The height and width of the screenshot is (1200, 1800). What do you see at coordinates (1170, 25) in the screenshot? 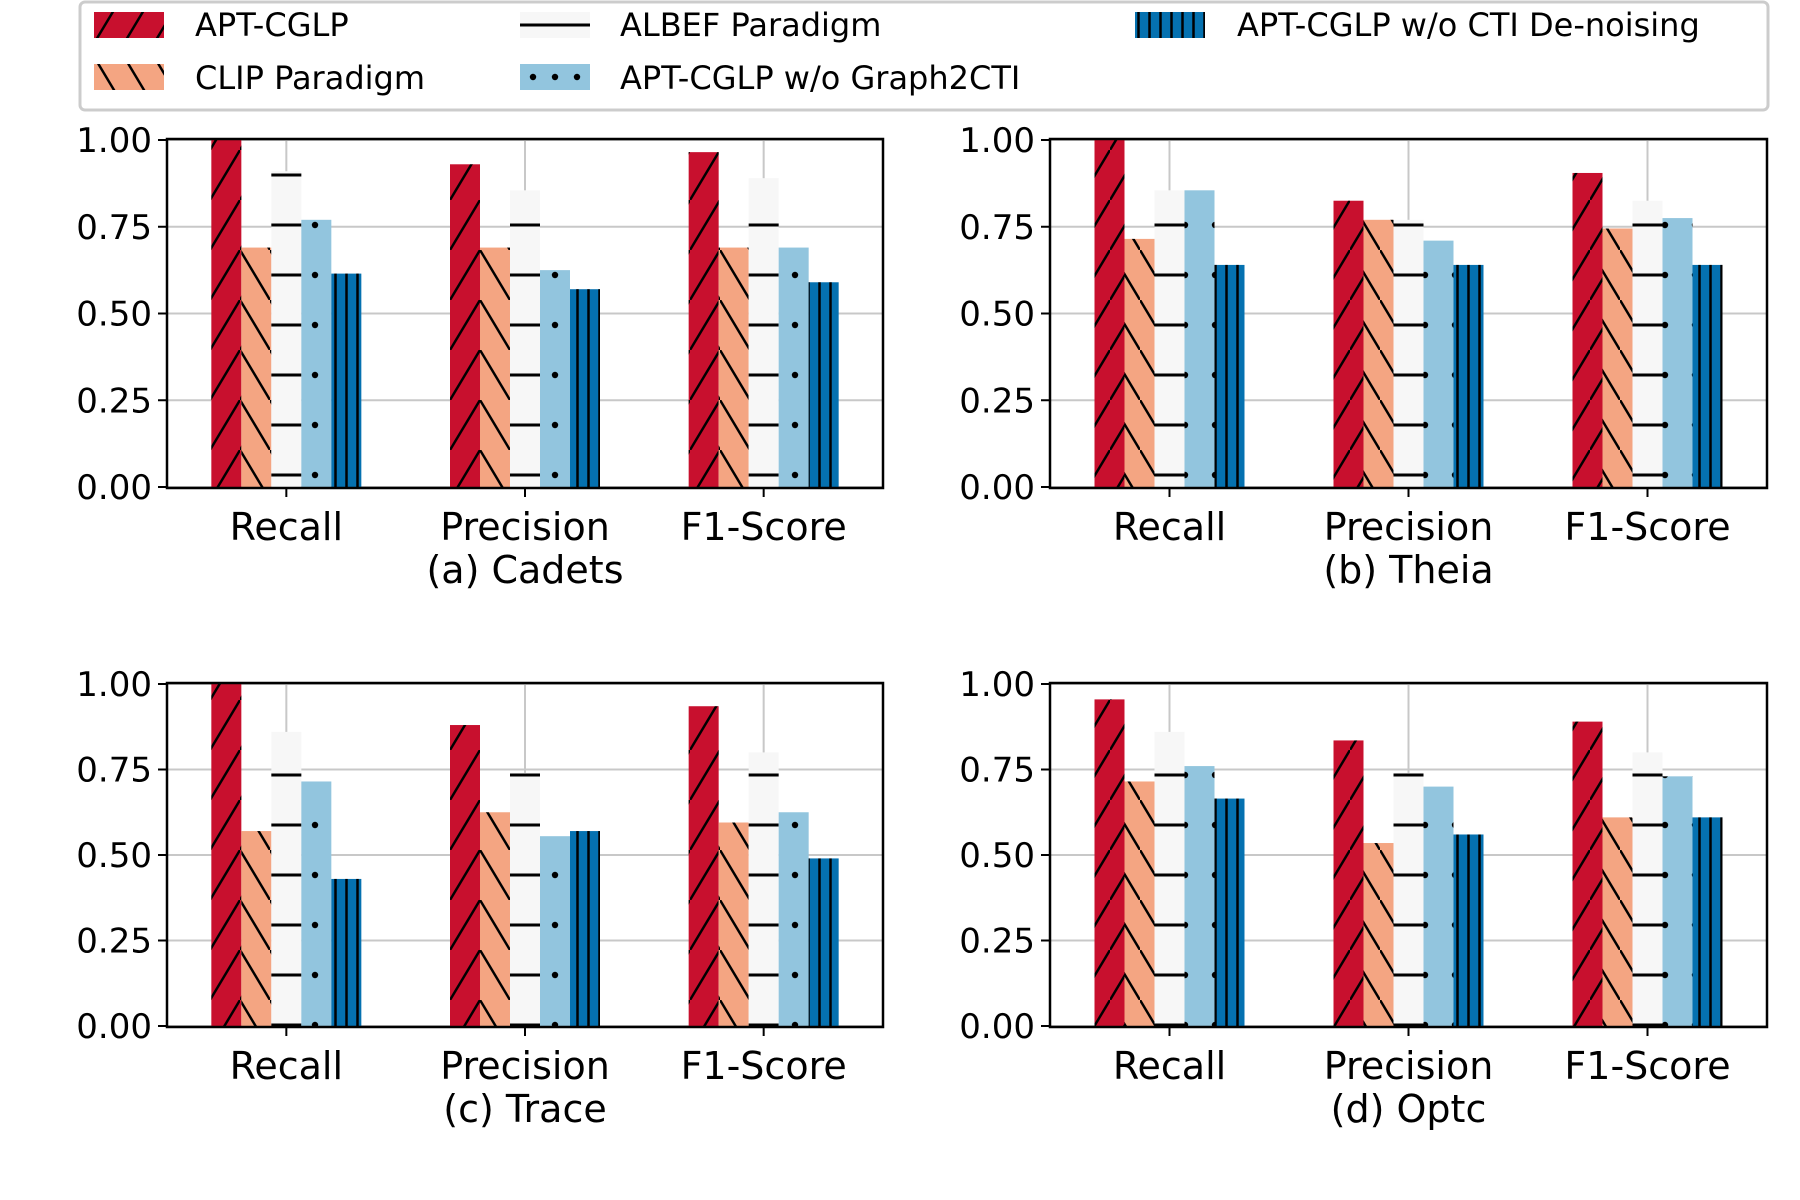
I see `legend-swatch-hatch-wo-denoise` at bounding box center [1170, 25].